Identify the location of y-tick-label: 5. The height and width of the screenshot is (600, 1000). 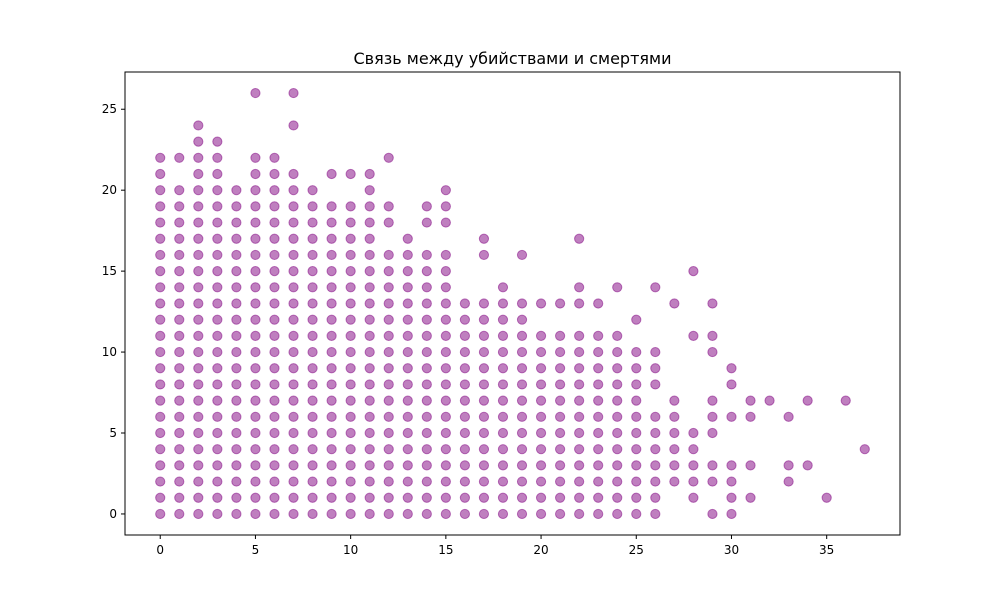
(113, 433).